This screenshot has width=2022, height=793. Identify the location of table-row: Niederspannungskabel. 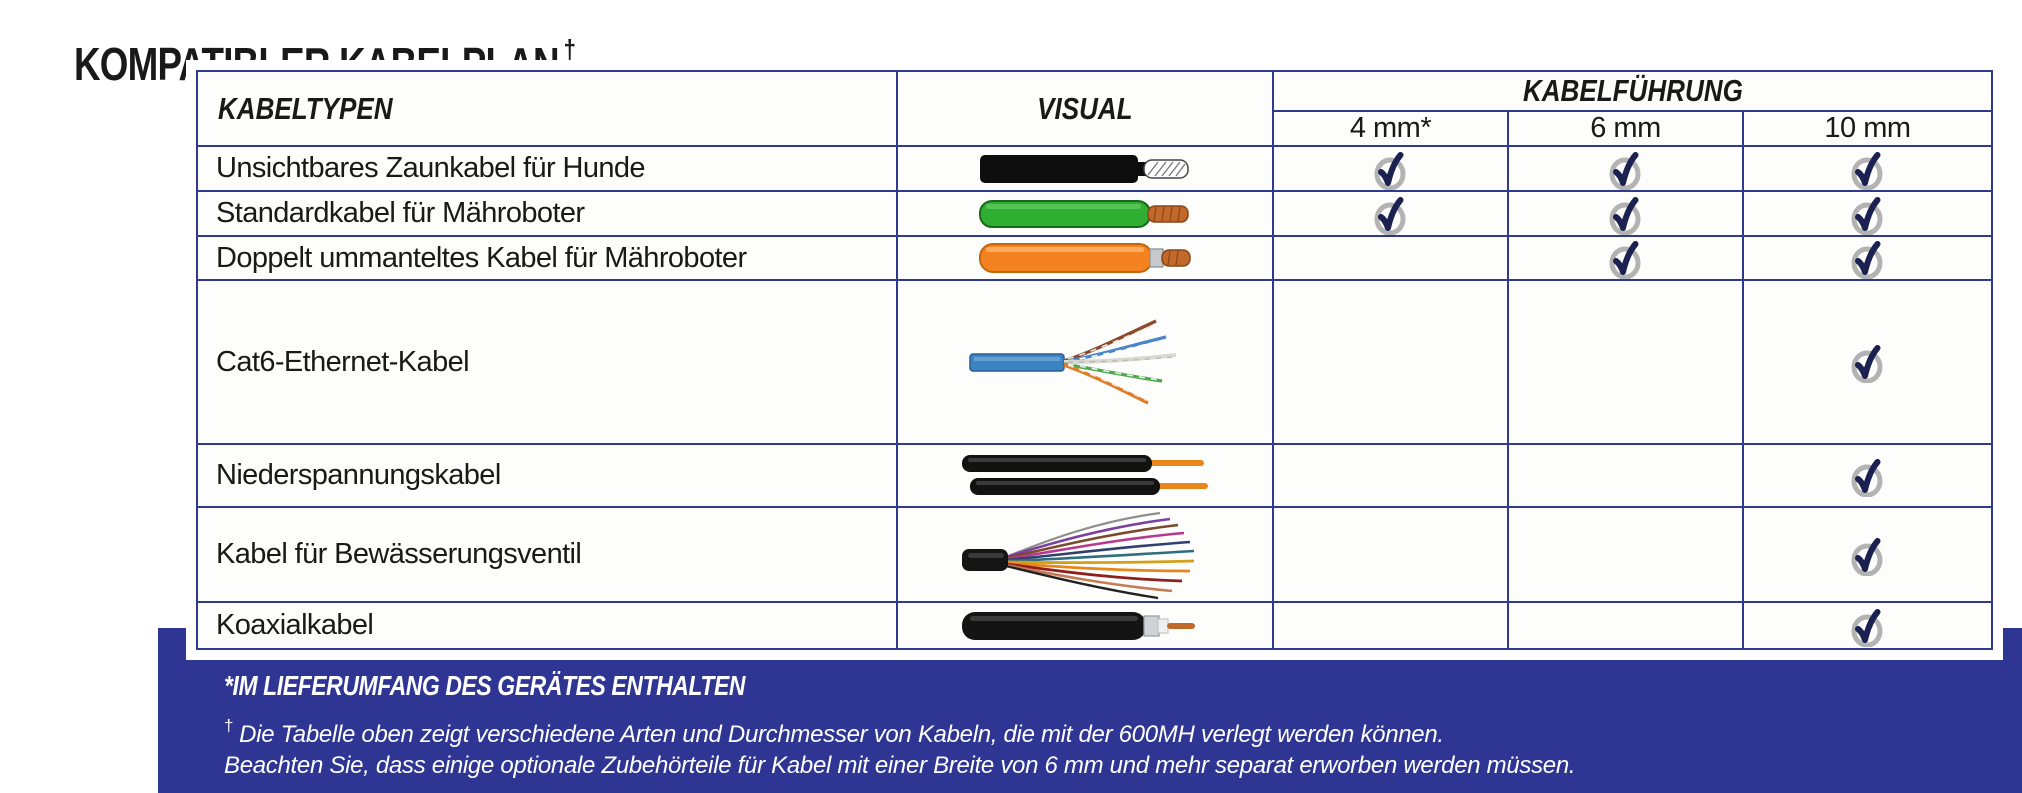
(1094, 475).